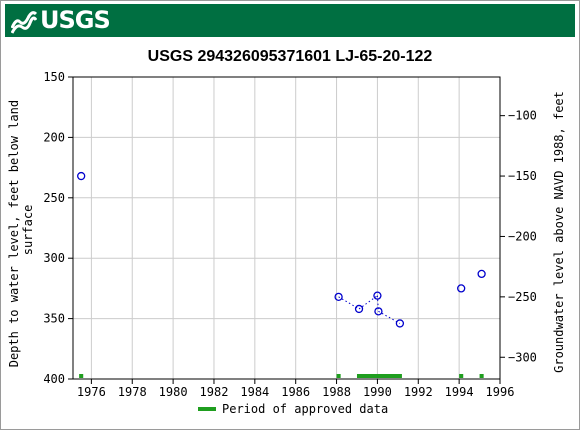 The image size is (580, 430). What do you see at coordinates (14, 233) in the screenshot?
I see `y-axis-left-label-line1: Depth to water level, feet below land` at bounding box center [14, 233].